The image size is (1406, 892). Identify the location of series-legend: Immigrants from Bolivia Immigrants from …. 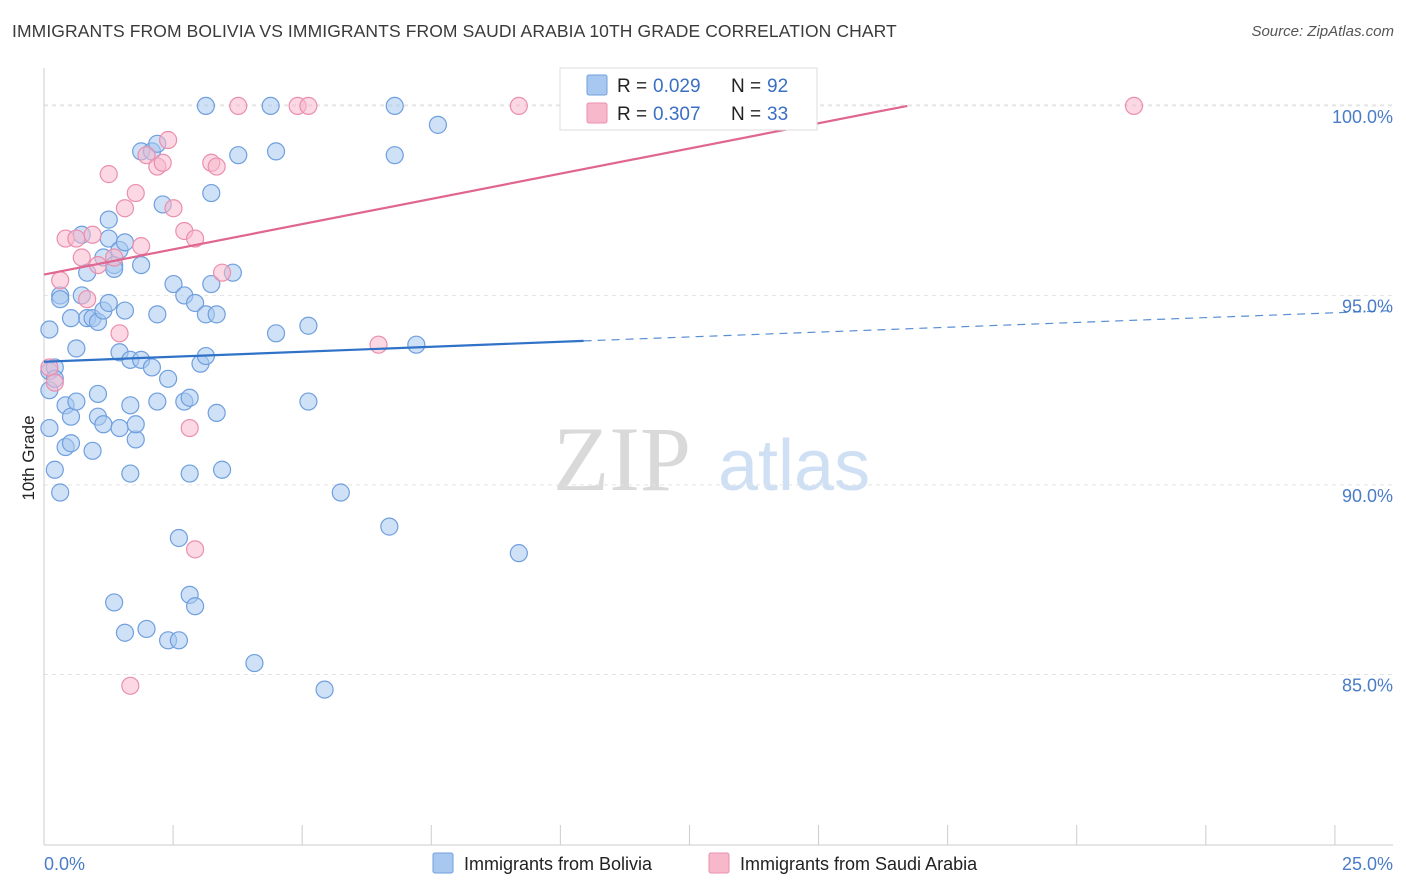
(705, 863).